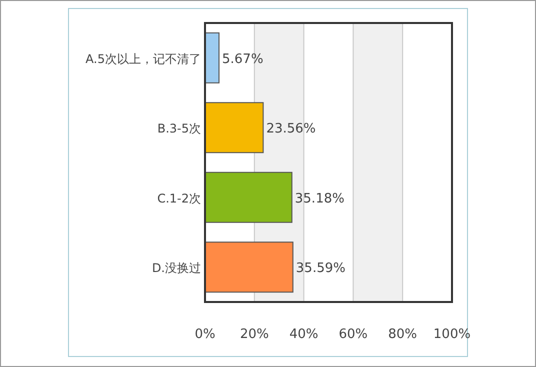 Image resolution: width=536 pixels, height=367 pixels. Describe the element at coordinates (319, 198) in the screenshot. I see `data-label: 35.18%` at that location.